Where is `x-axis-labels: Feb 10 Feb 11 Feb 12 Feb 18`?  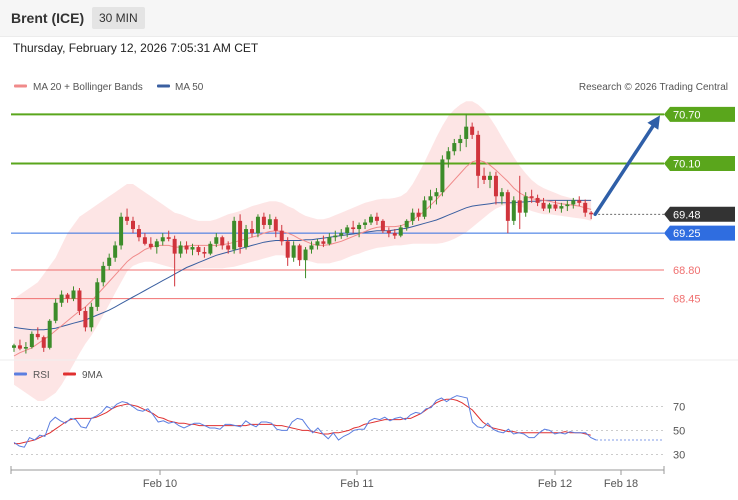
x-axis-labels: Feb 10 Feb 11 Feb 12 Feb 18 is located at coordinates (337, 478).